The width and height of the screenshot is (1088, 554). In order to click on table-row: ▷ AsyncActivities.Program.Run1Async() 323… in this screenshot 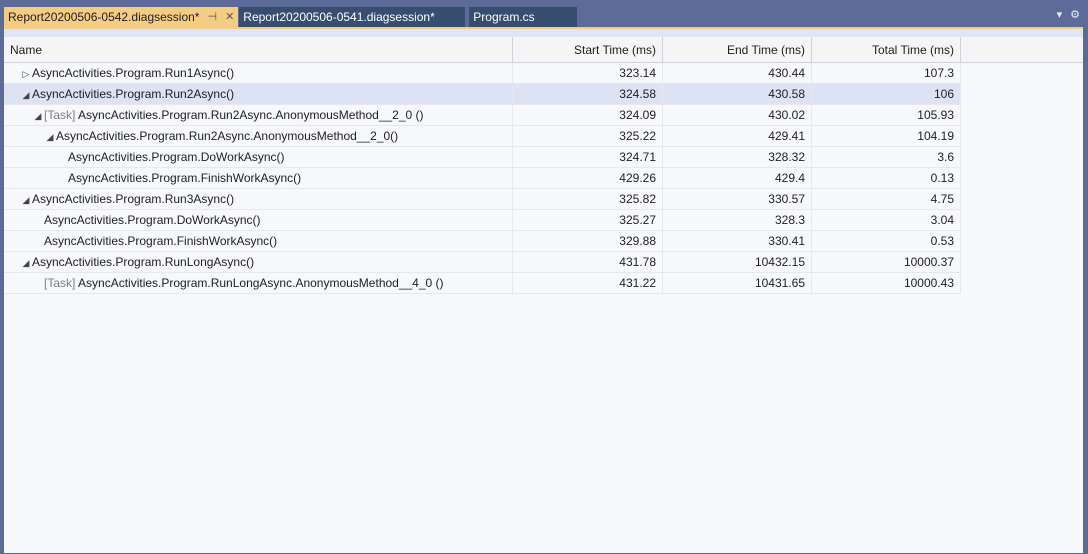, I will do `click(482, 73)`.